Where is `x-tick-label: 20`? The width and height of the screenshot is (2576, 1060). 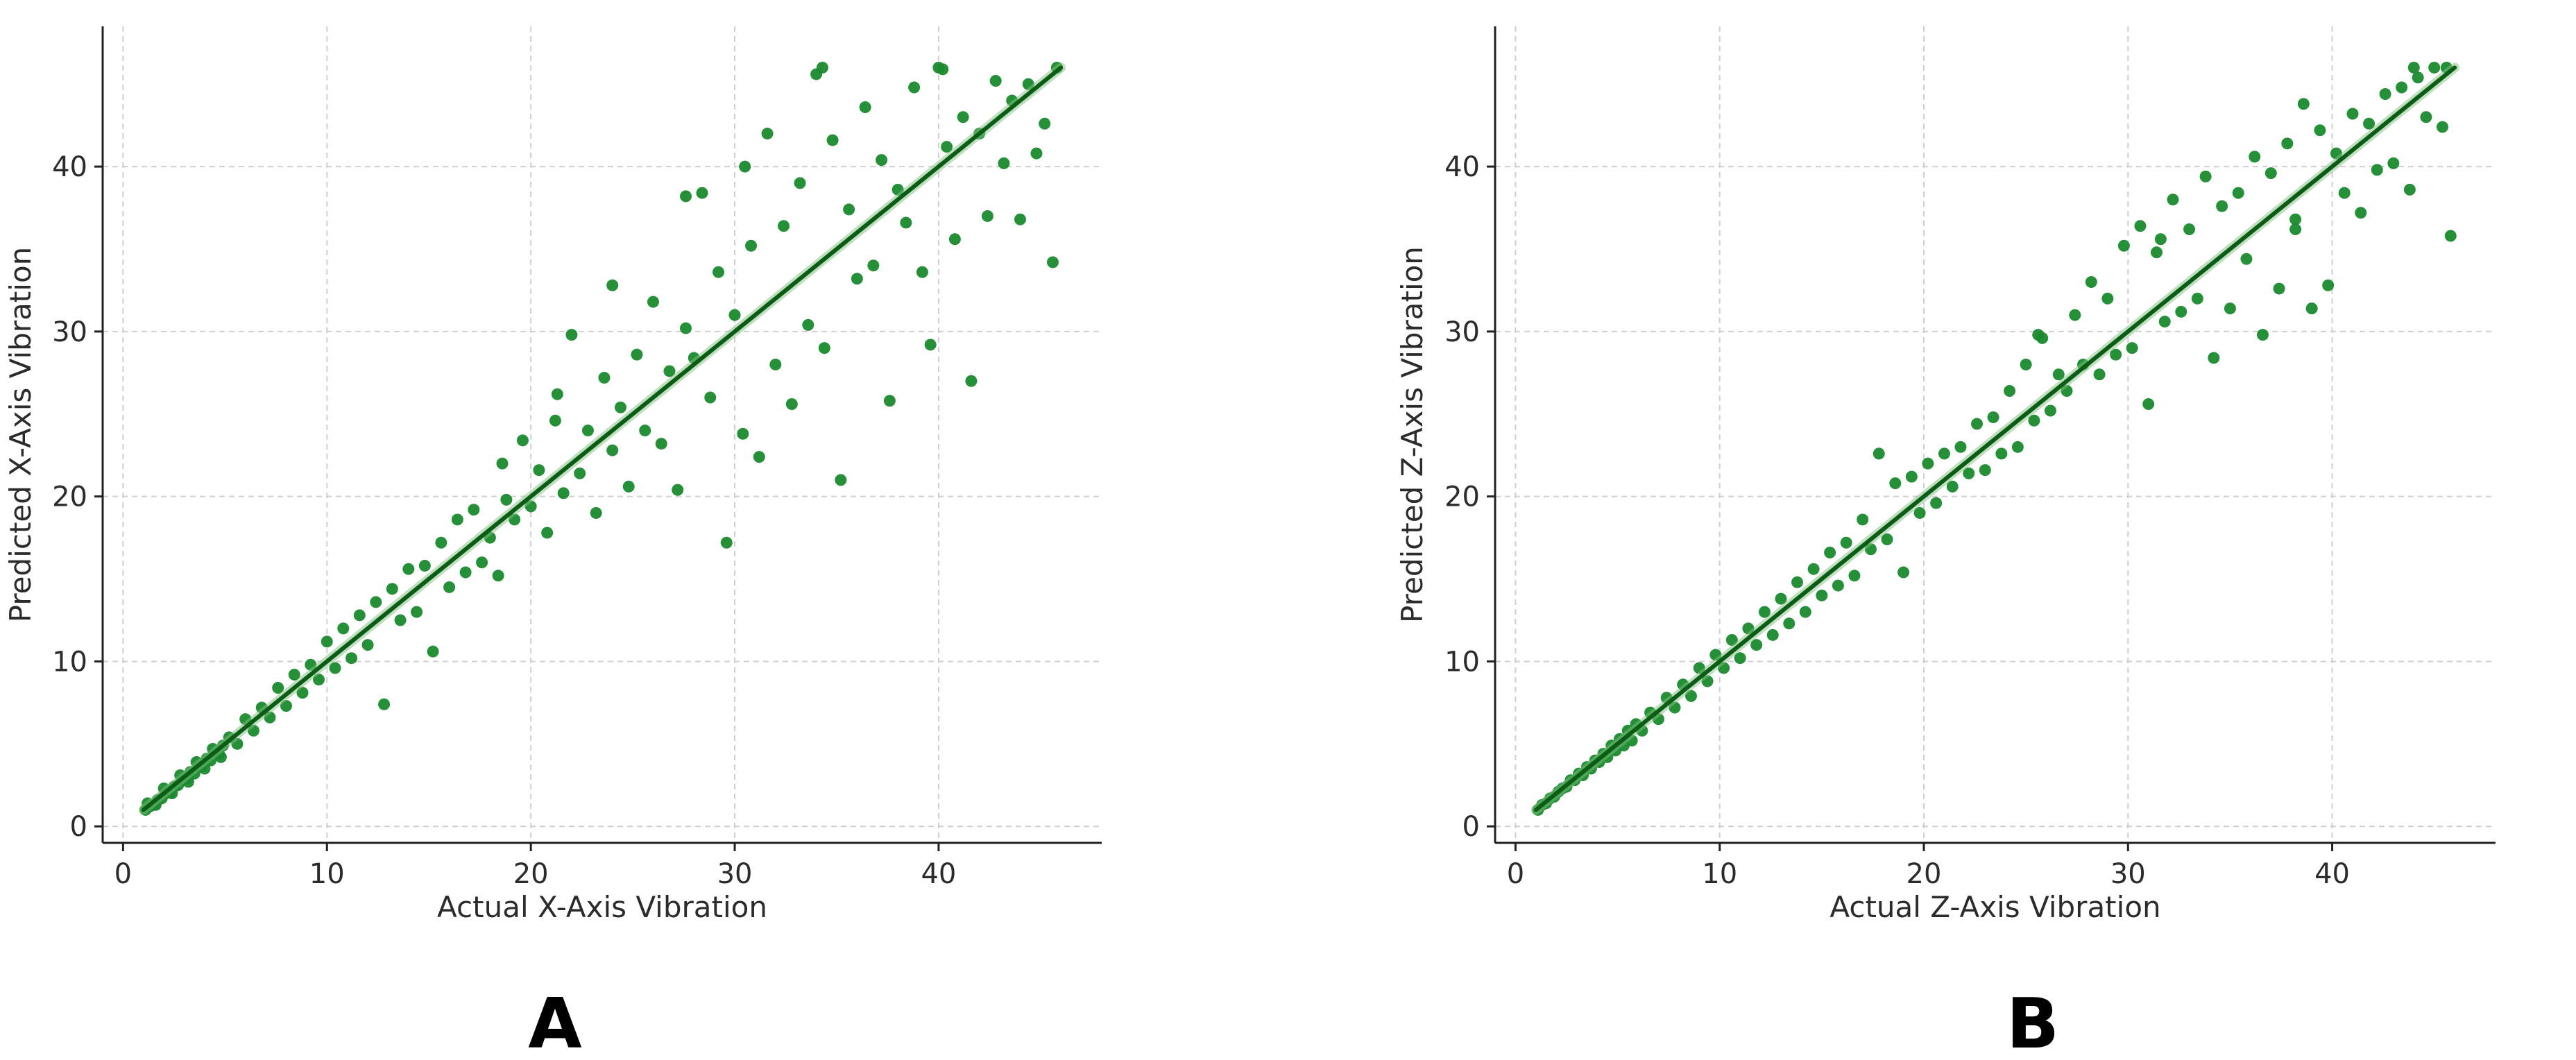 x-tick-label: 20 is located at coordinates (1924, 874).